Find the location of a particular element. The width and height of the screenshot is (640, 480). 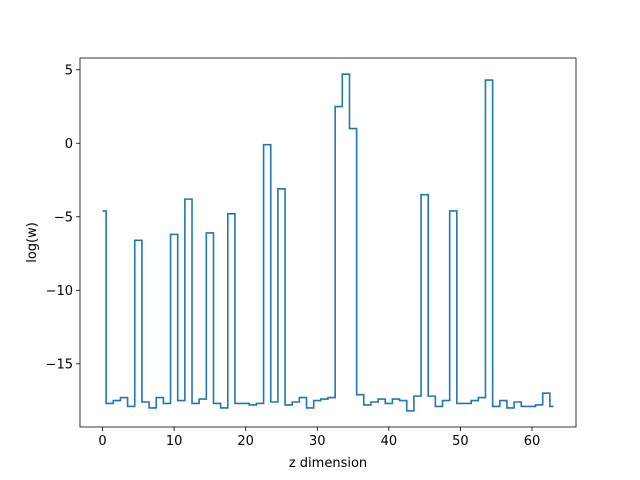

x-tick-label: 20 is located at coordinates (245, 441).